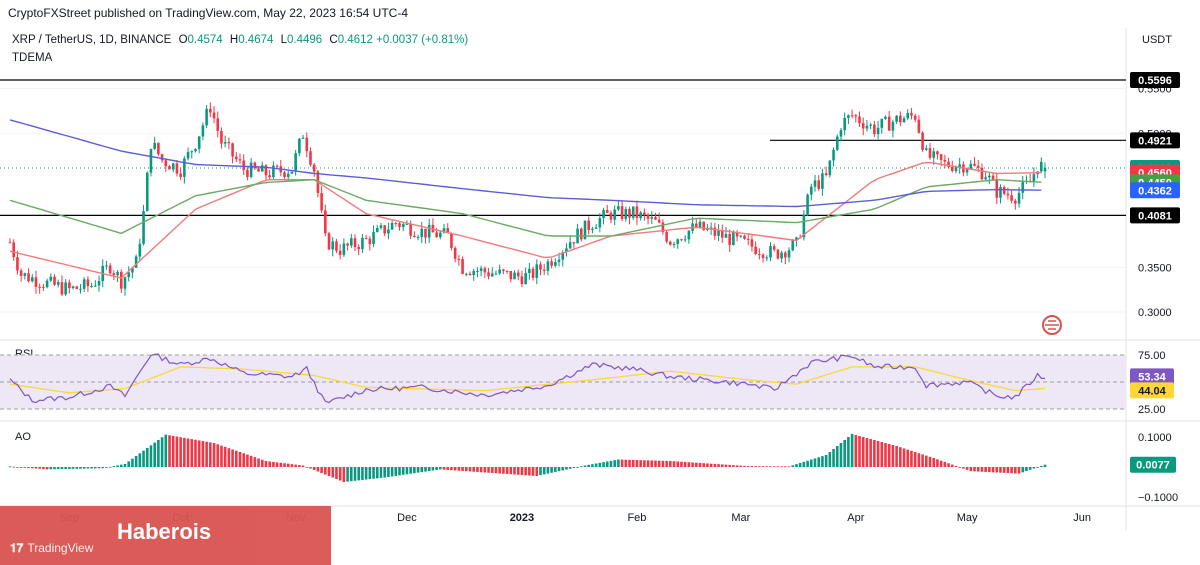  Describe the element at coordinates (32, 58) in the screenshot. I see `indicator-label: TDEMA` at that location.